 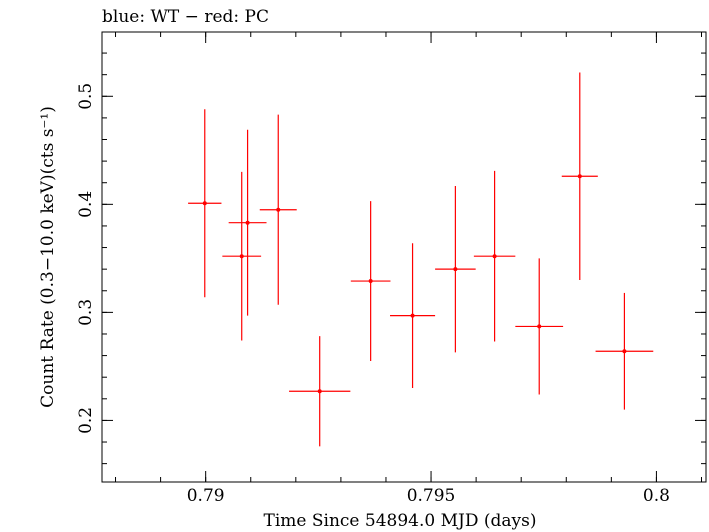 What do you see at coordinates (86, 204) in the screenshot?
I see `y-tick-label: 0.4` at bounding box center [86, 204].